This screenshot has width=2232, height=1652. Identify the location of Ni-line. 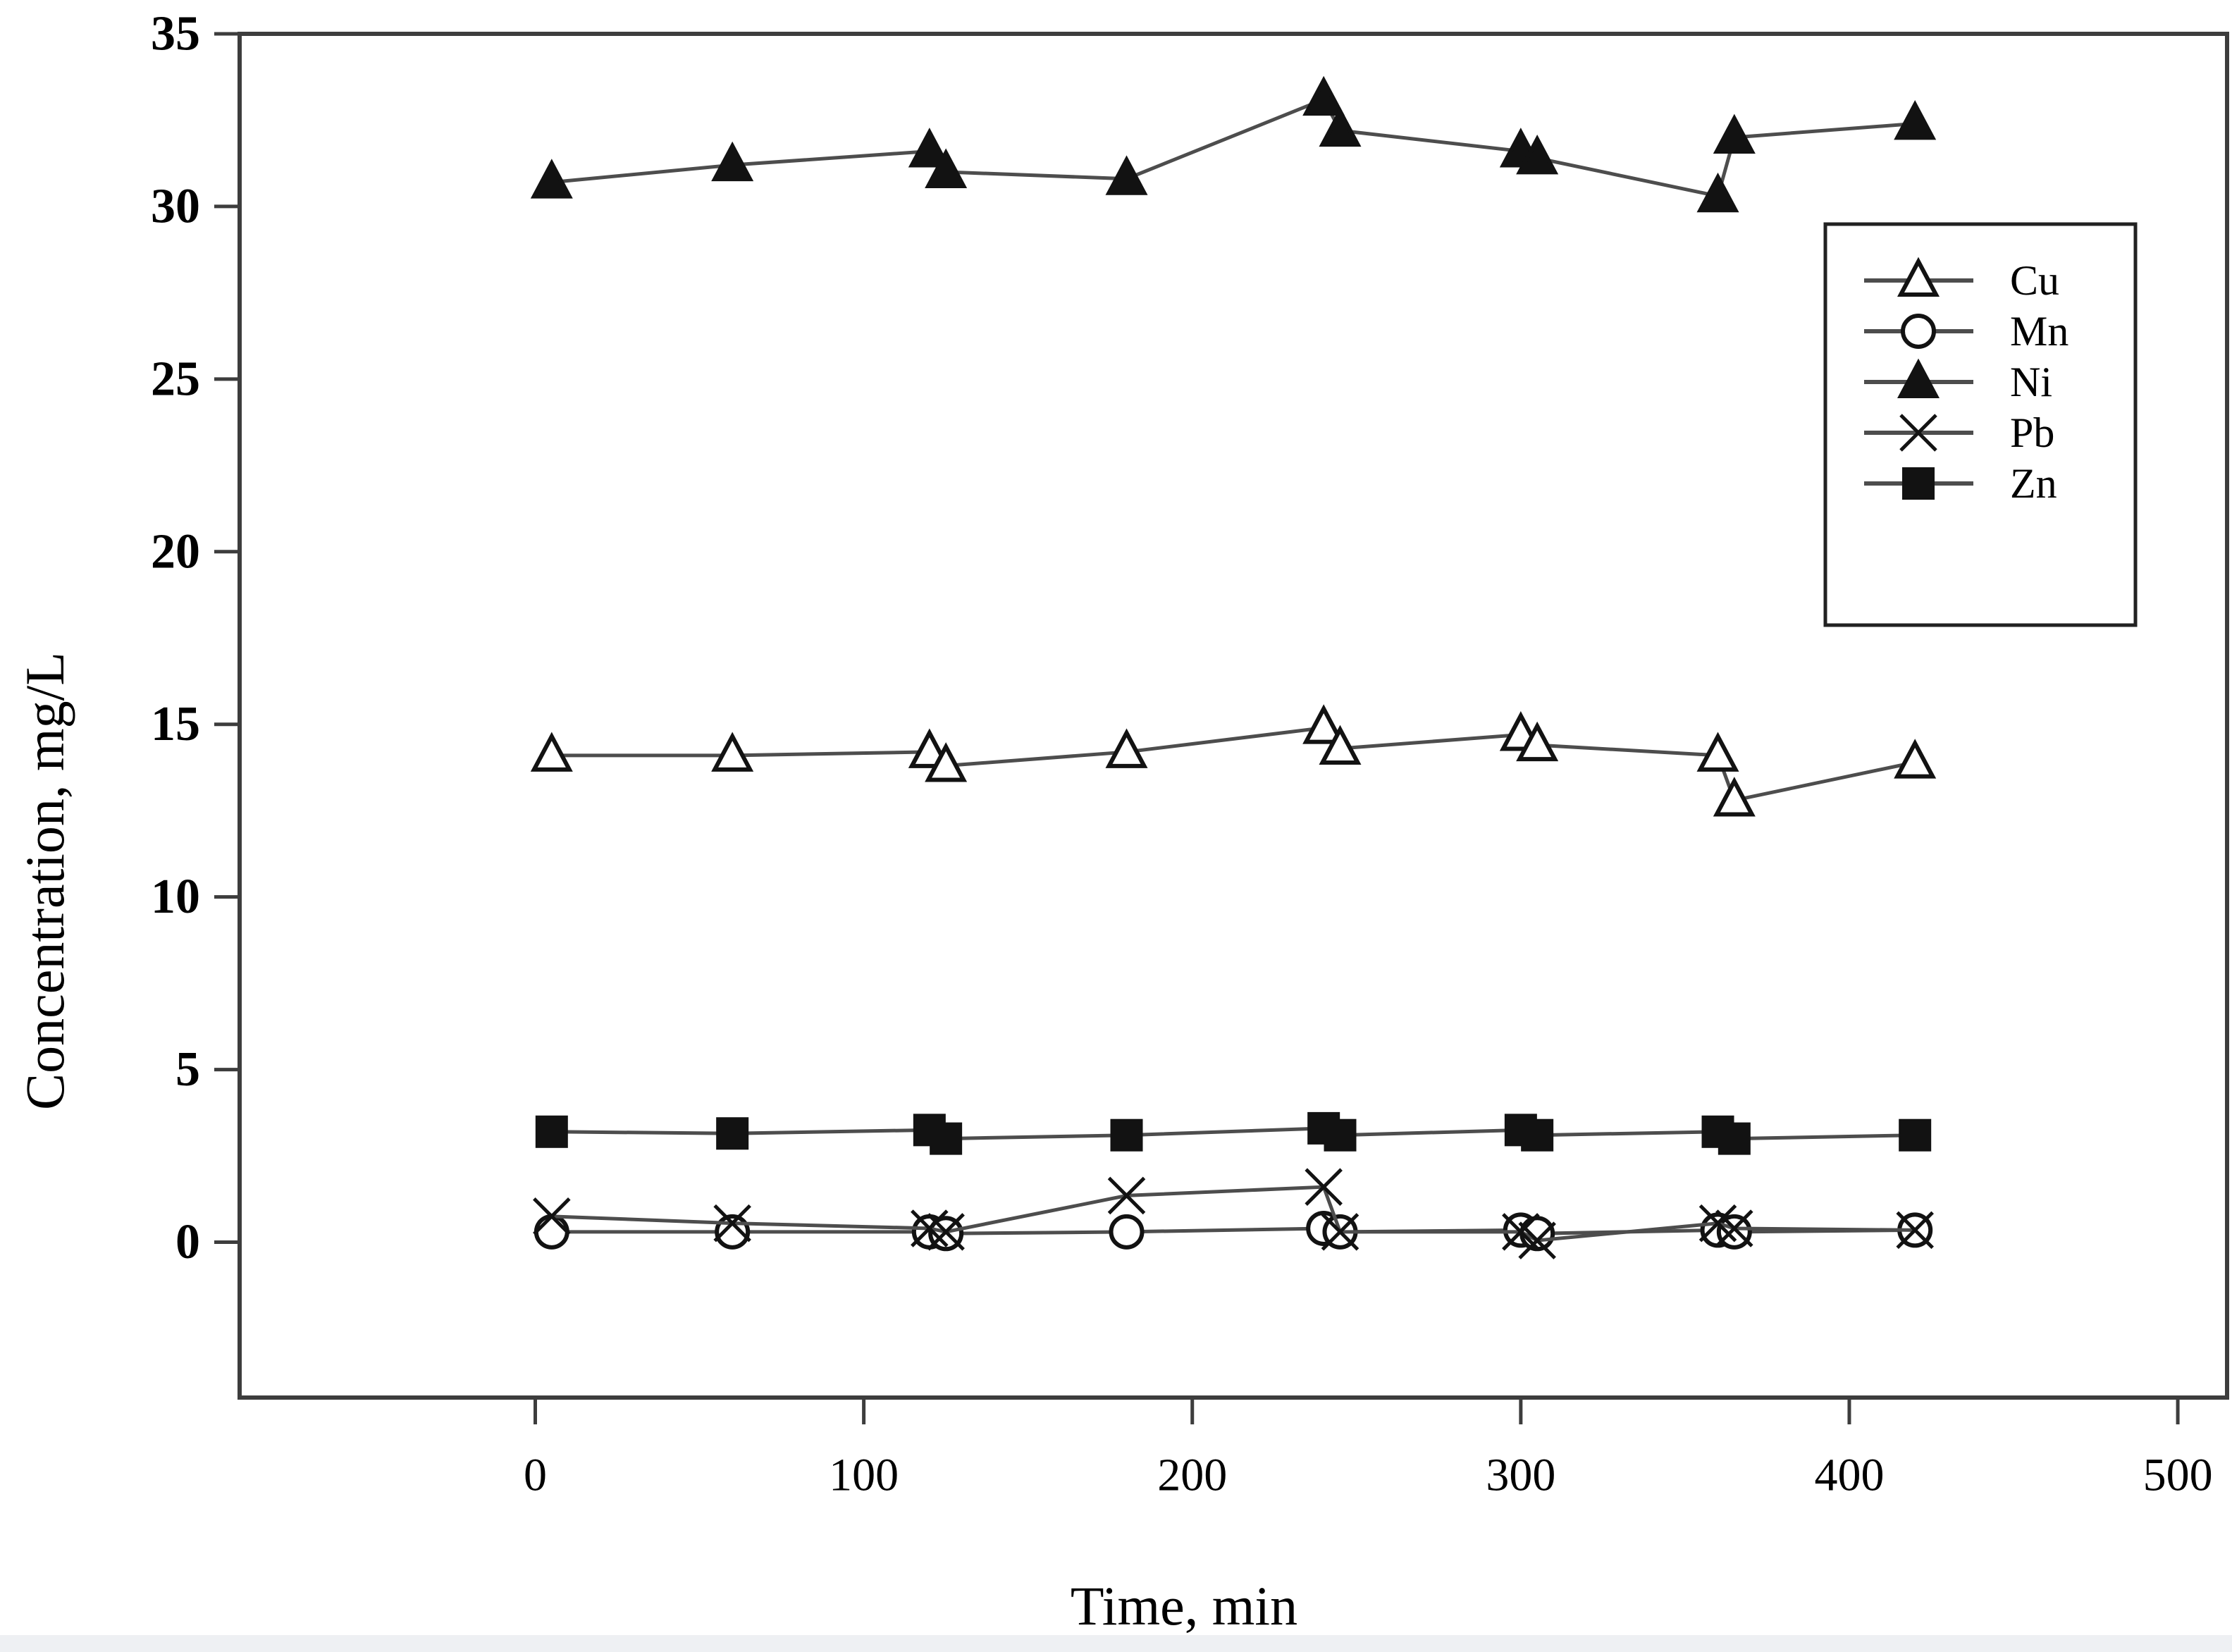
(1234, 148).